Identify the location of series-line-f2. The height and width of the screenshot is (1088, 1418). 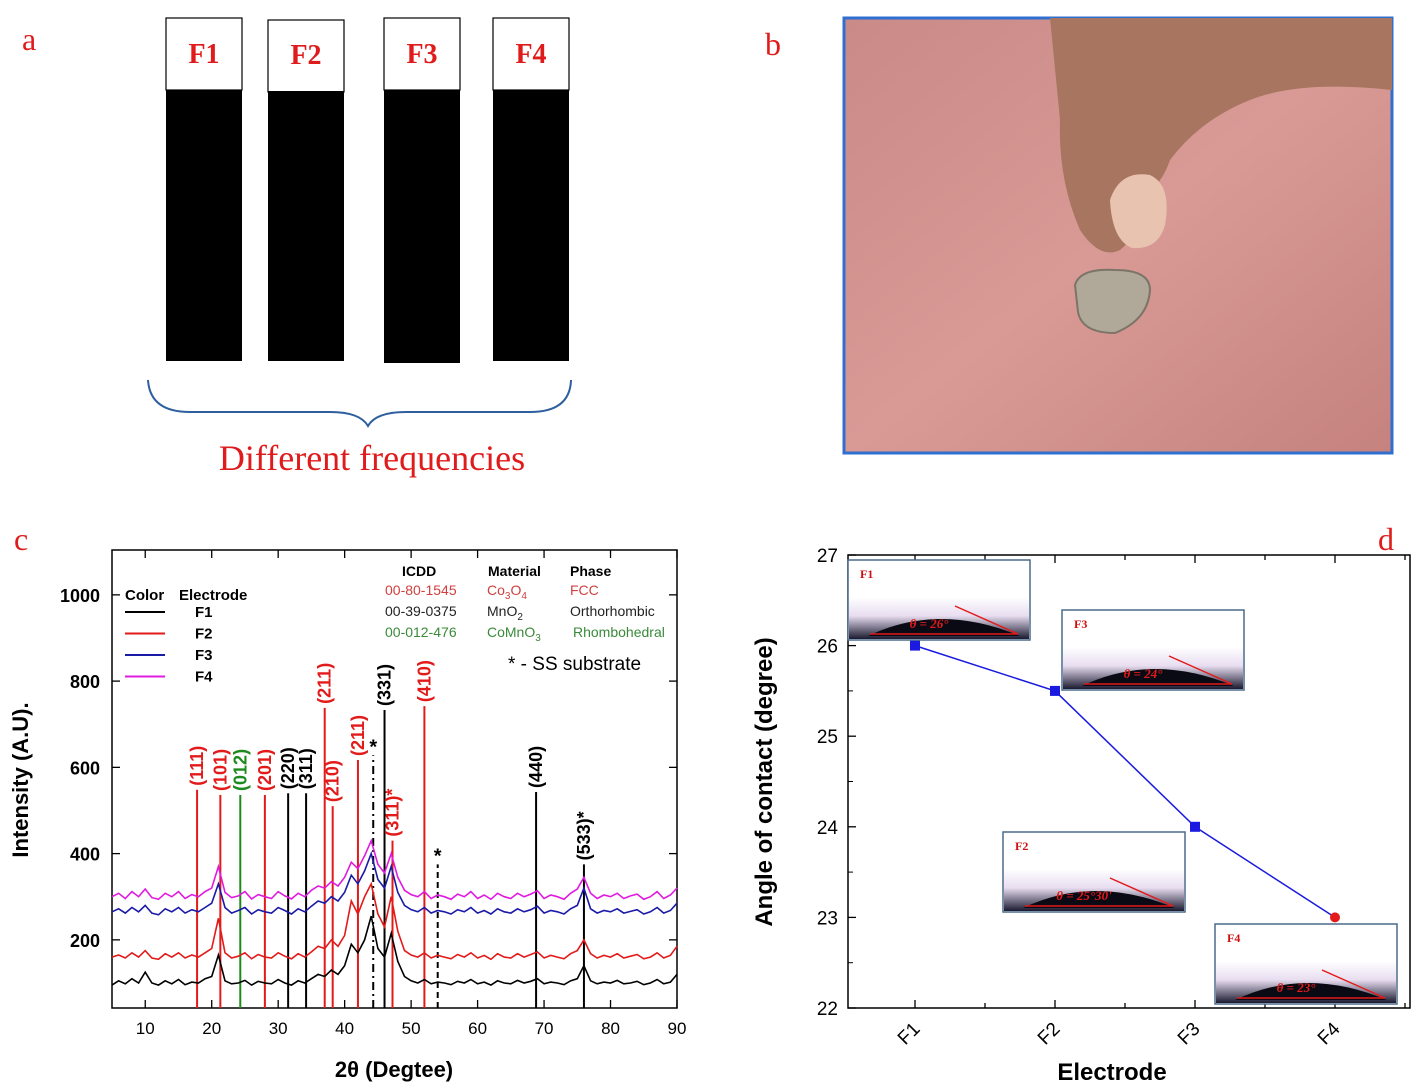
(394, 921).